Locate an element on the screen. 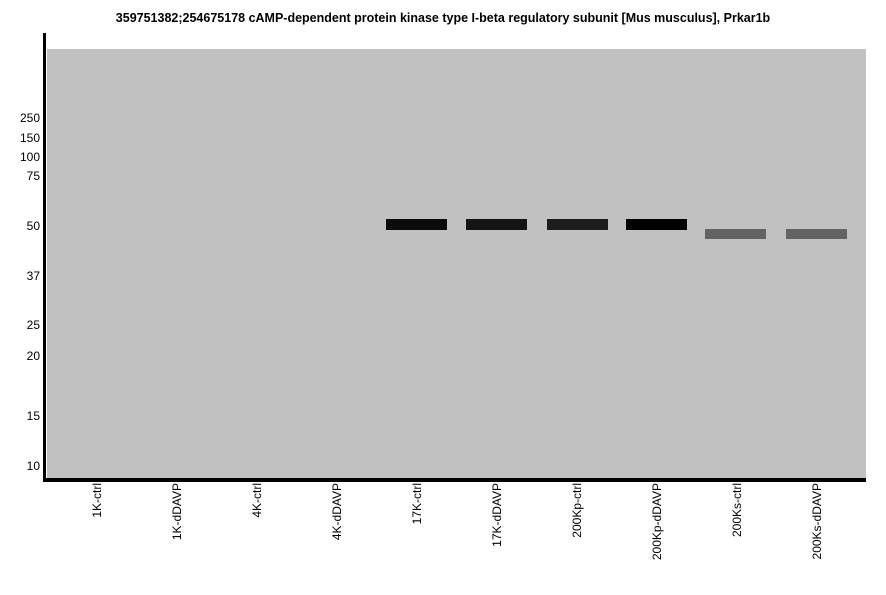 Image resolution: width=886 pixels, height=595 pixels. band-17K-ctrl is located at coordinates (416, 224).